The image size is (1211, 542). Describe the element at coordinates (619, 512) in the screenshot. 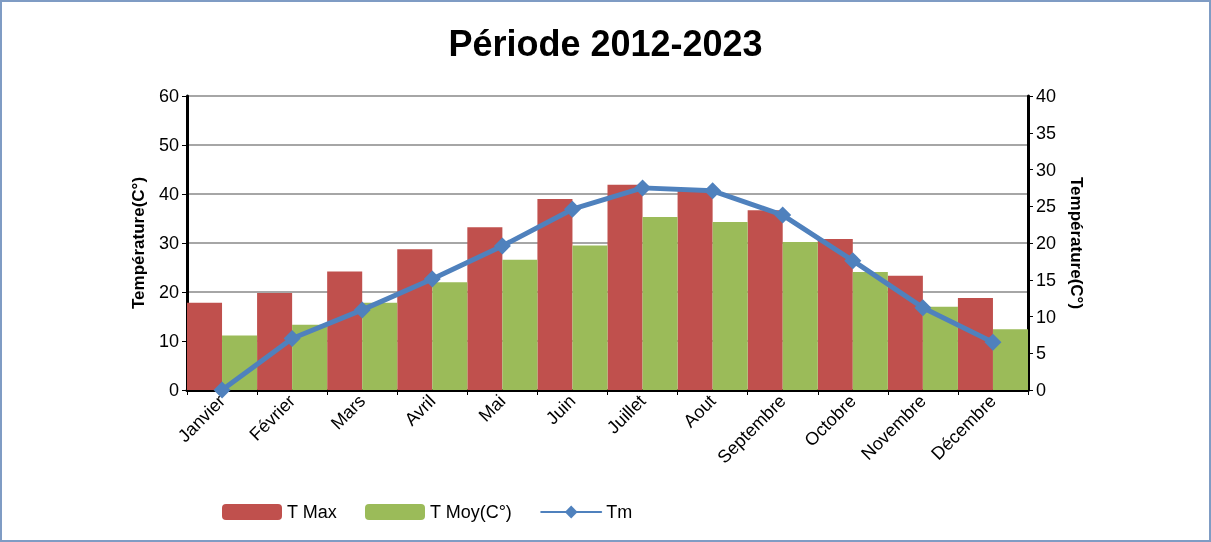

I see `legend-label: Tm` at that location.